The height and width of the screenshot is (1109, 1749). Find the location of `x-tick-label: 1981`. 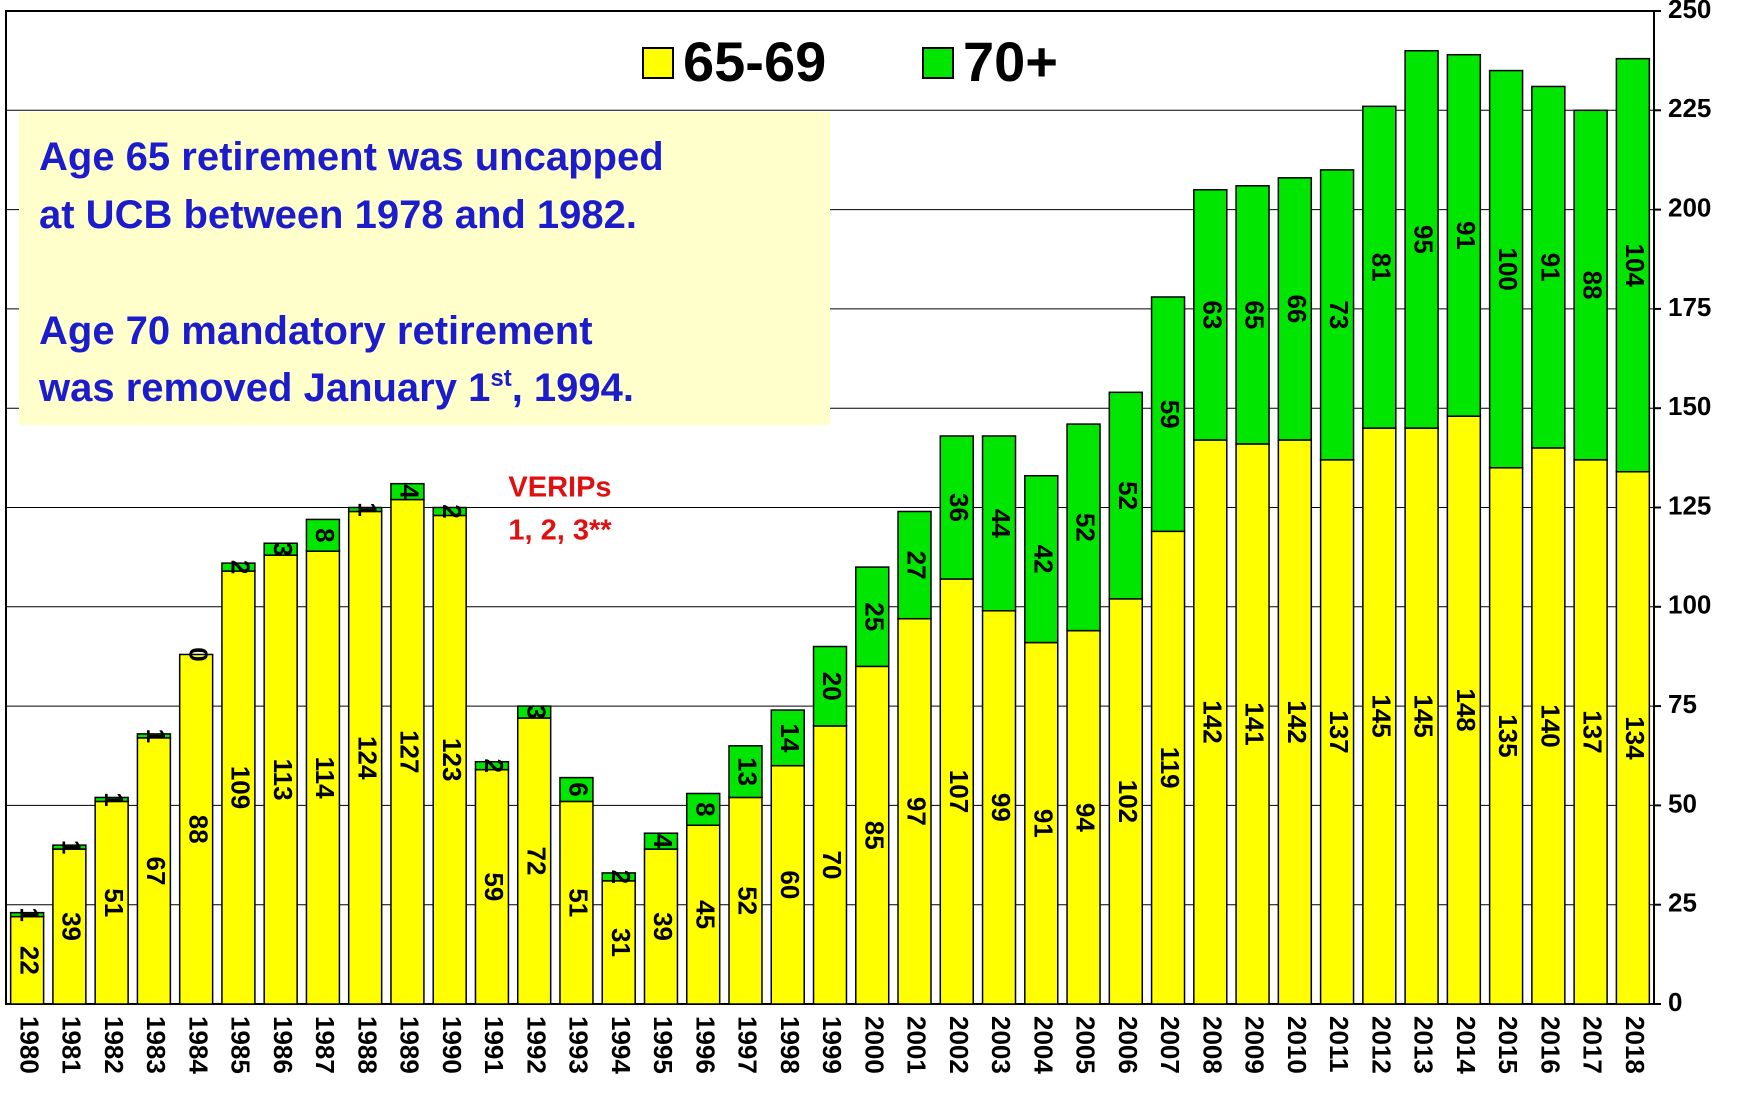

x-tick-label: 1981 is located at coordinates (72, 1045).